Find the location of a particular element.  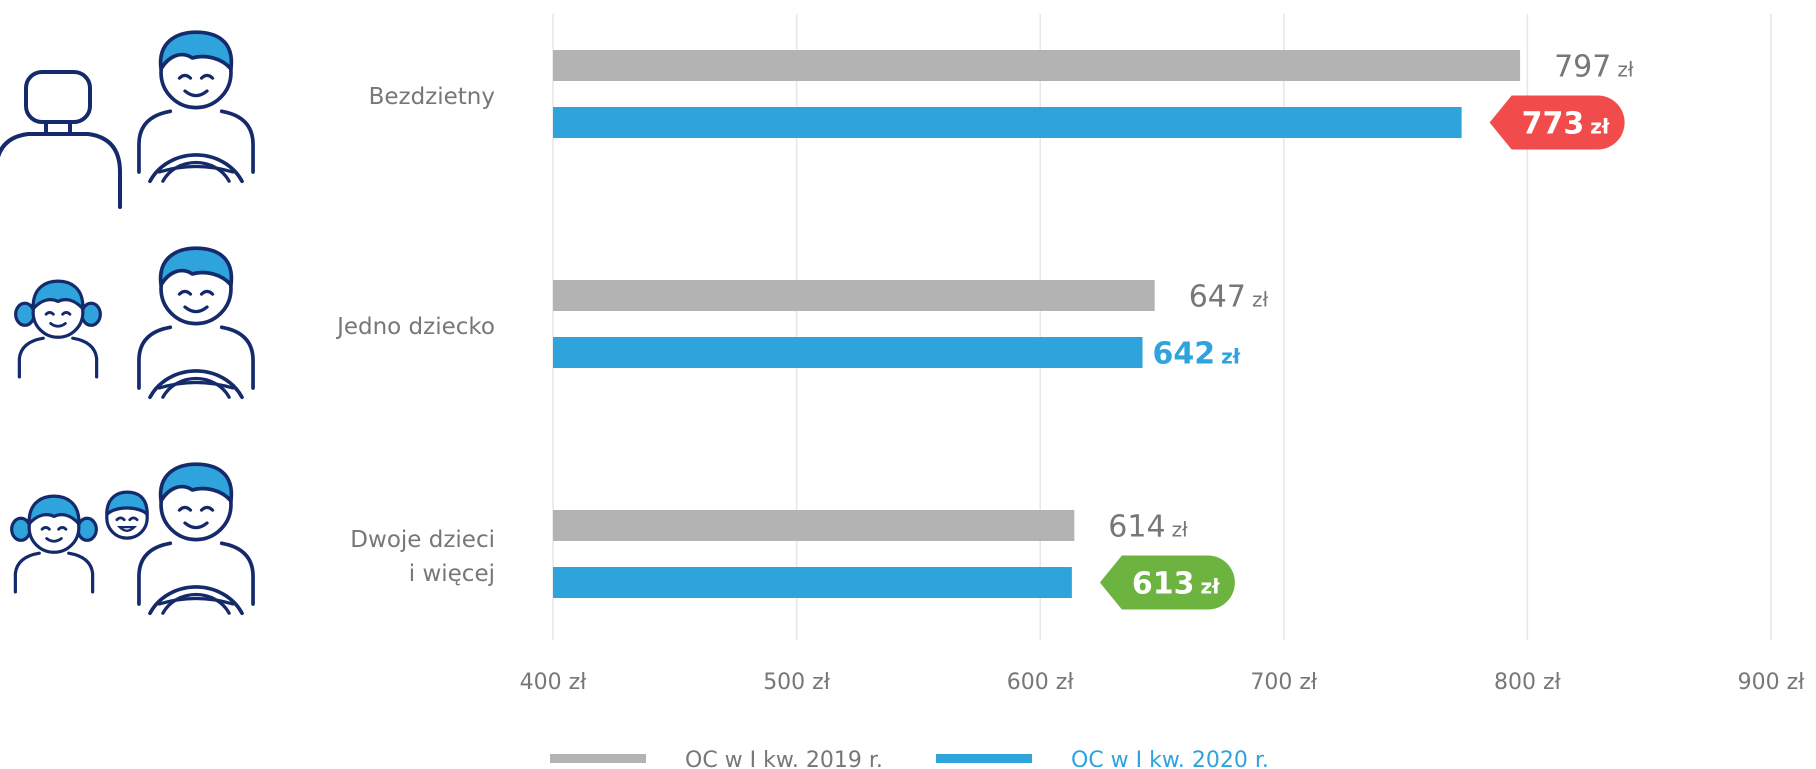

seat-back is located at coordinates (61, 170).